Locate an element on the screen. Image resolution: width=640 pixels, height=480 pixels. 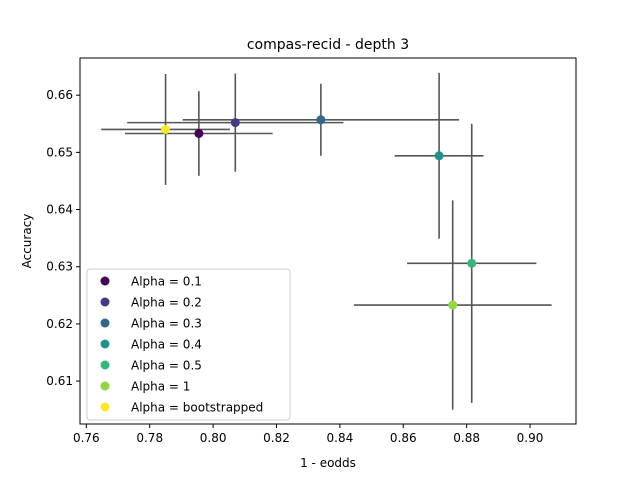
legend-label: Alpha = 0.5 is located at coordinates (166, 366).